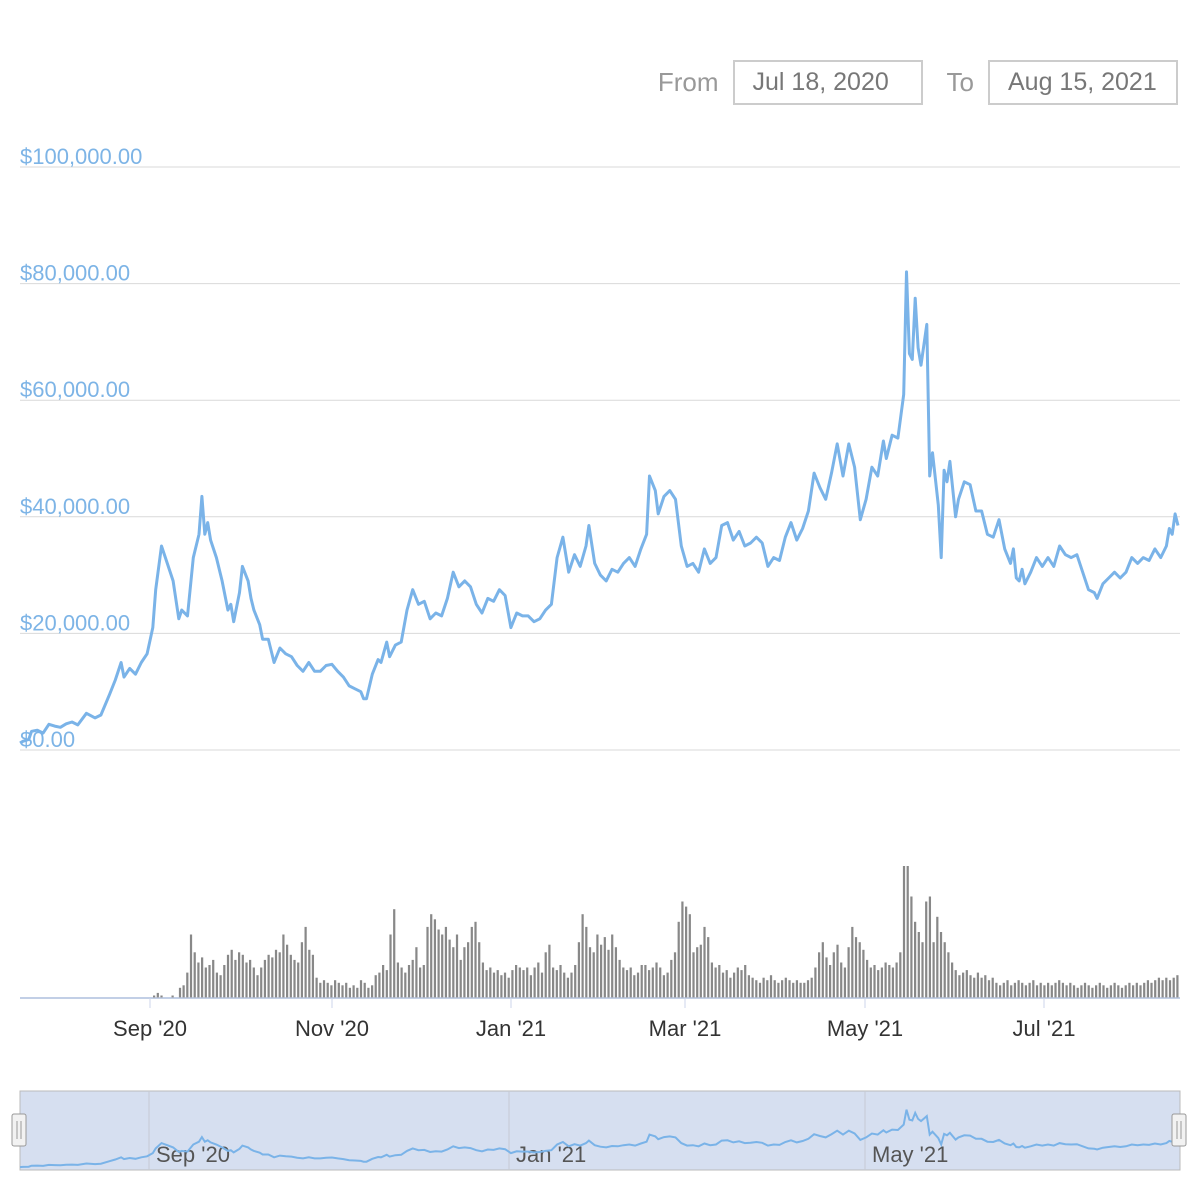 The width and height of the screenshot is (1200, 1200). I want to click on x-tick-label: Jul '21, so click(1044, 1028).